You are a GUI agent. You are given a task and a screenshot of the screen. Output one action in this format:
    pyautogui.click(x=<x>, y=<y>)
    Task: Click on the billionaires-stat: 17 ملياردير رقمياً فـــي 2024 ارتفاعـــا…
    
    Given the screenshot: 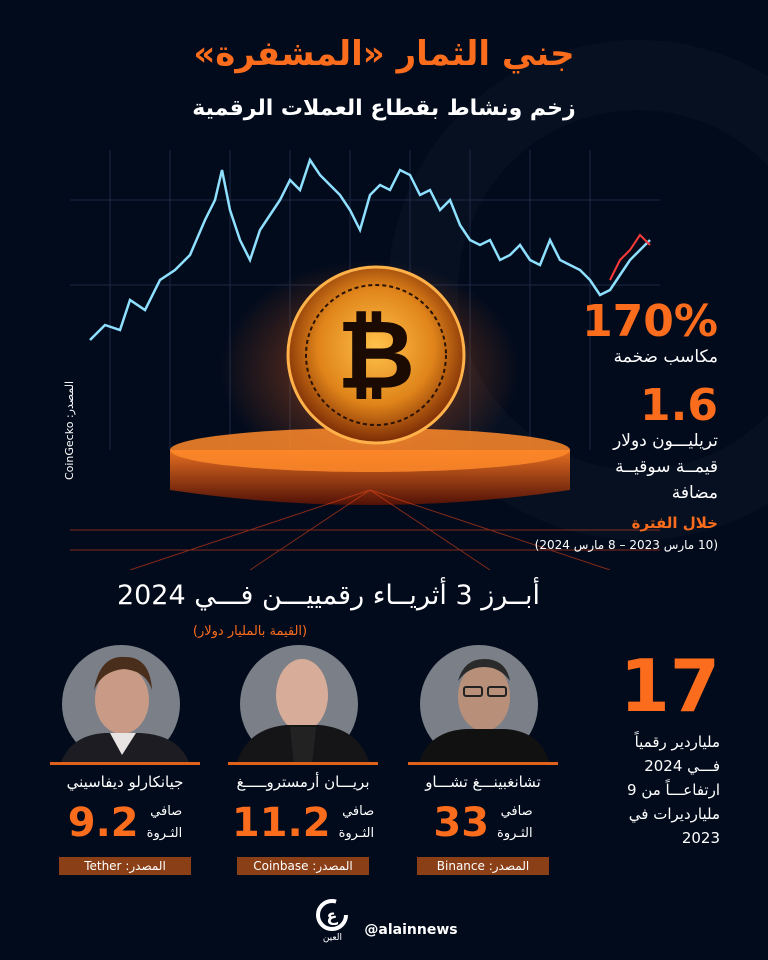 What is the action you would take?
    pyautogui.click(x=655, y=750)
    